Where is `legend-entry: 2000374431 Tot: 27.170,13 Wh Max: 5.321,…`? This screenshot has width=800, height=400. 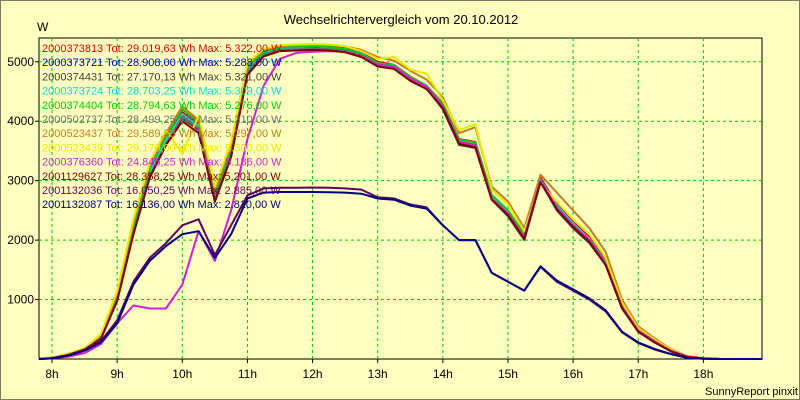
legend-entry: 2000374431 Tot: 27.170,13 Wh Max: 5.321,… is located at coordinates (162, 77).